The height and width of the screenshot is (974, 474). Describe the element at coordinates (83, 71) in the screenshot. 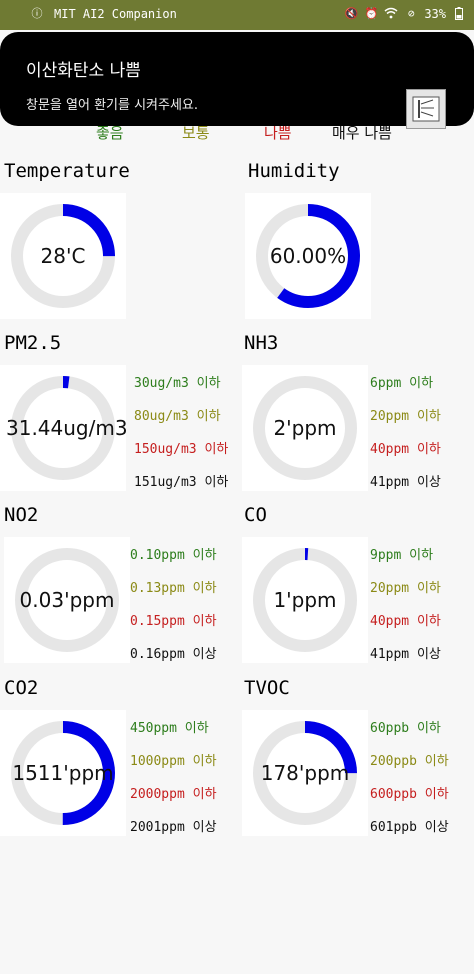

I see `notification-title: 이산화탄소 나쁨` at that location.